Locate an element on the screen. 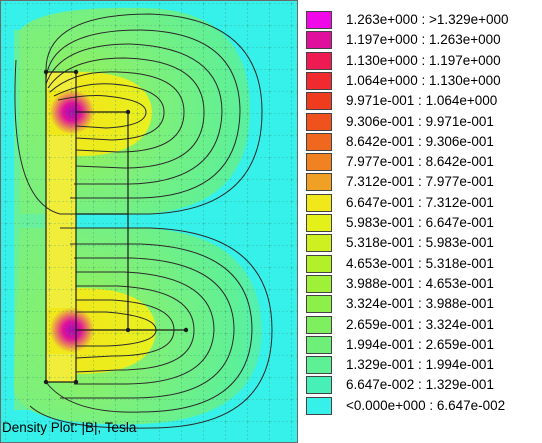  legend-item: 3.324e-001 : 3.988e-001 is located at coordinates (424, 304).